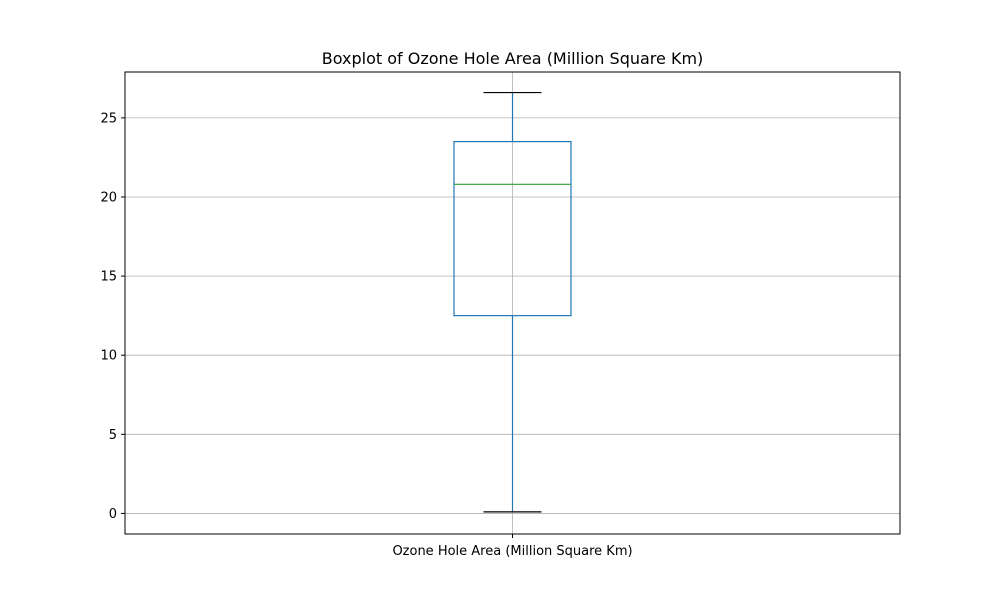  I want to click on y-tick-label: 20, so click(108, 197).